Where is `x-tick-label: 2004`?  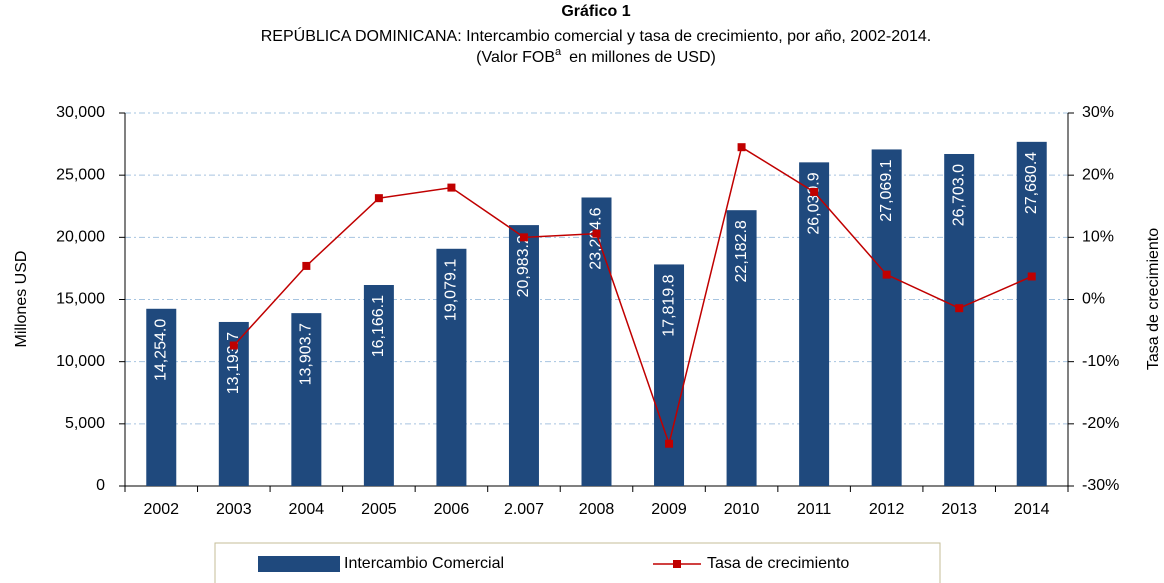
x-tick-label: 2004 is located at coordinates (307, 509).